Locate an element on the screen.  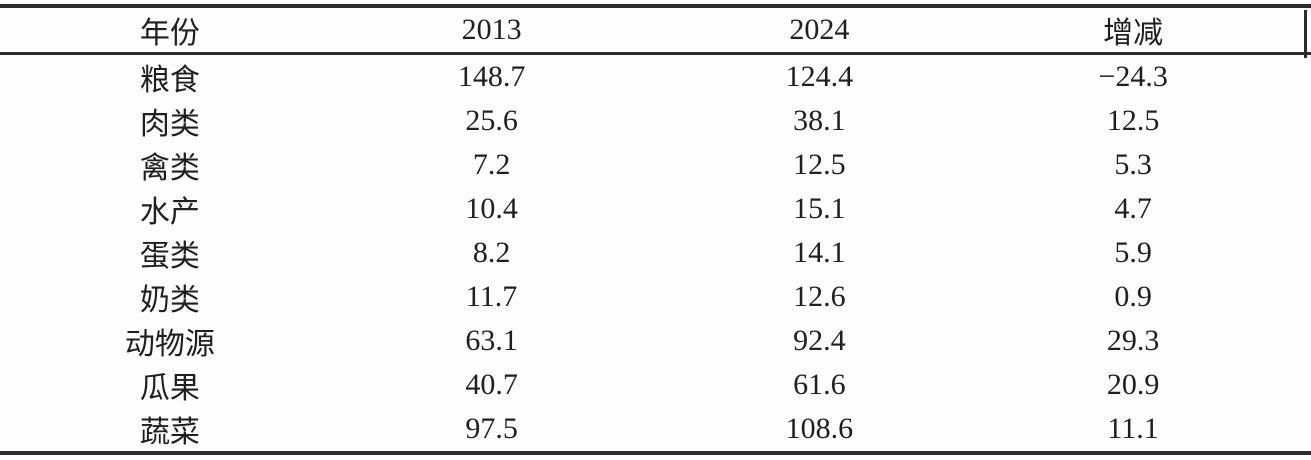
col-header-2024: 2024 is located at coordinates (819, 30).